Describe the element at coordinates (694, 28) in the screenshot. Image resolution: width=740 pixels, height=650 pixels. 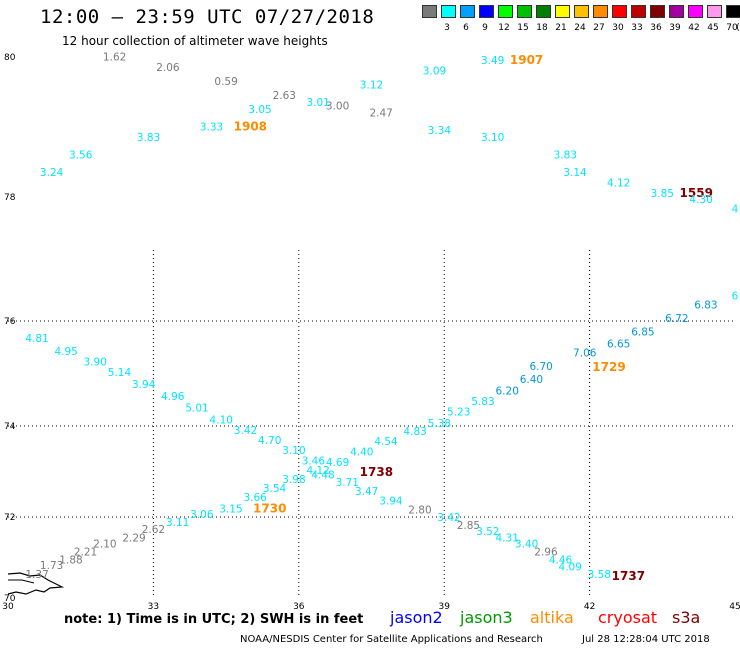
I see `legend-label: 42` at that location.